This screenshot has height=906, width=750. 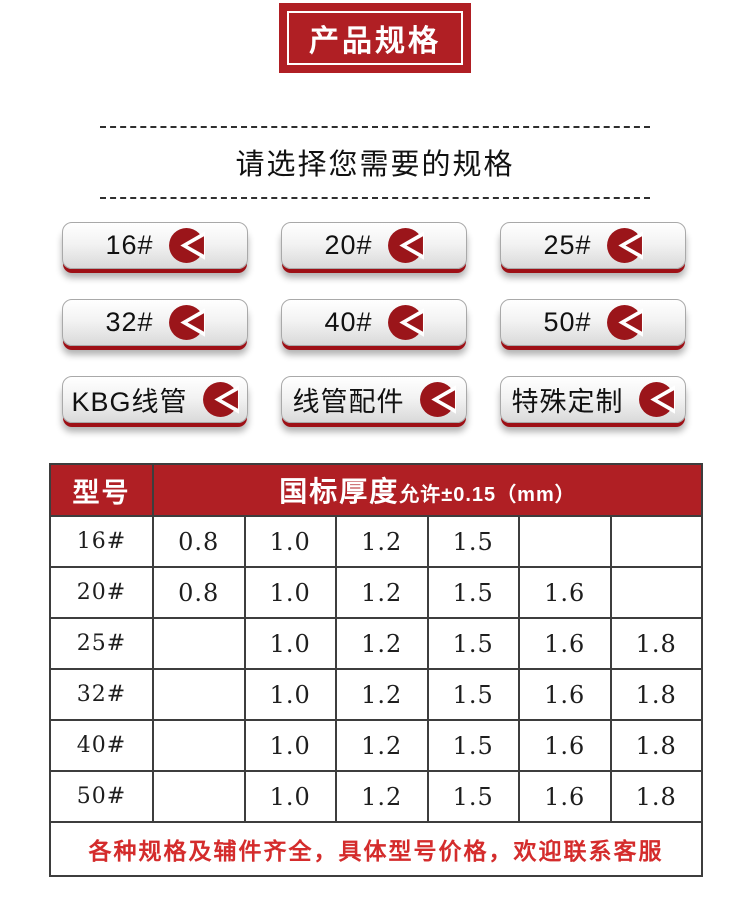 What do you see at coordinates (129, 322) in the screenshot?
I see `spec-button-label: 32#` at bounding box center [129, 322].